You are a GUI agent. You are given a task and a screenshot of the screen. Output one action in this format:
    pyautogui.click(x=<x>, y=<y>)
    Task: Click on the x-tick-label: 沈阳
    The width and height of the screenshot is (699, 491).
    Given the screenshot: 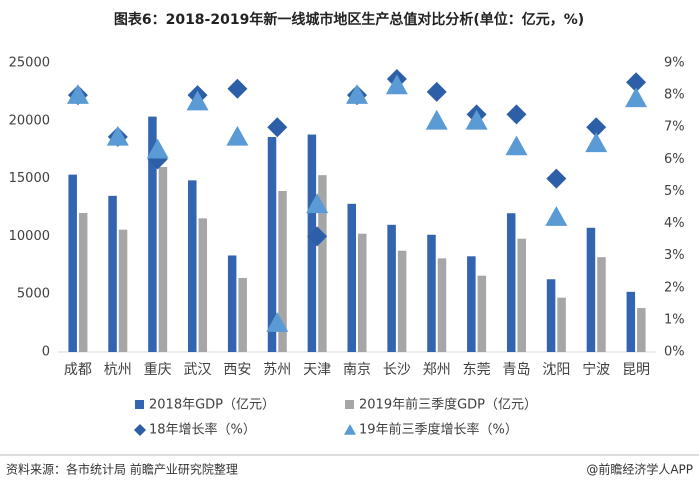 What is the action you would take?
    pyautogui.click(x=556, y=370)
    